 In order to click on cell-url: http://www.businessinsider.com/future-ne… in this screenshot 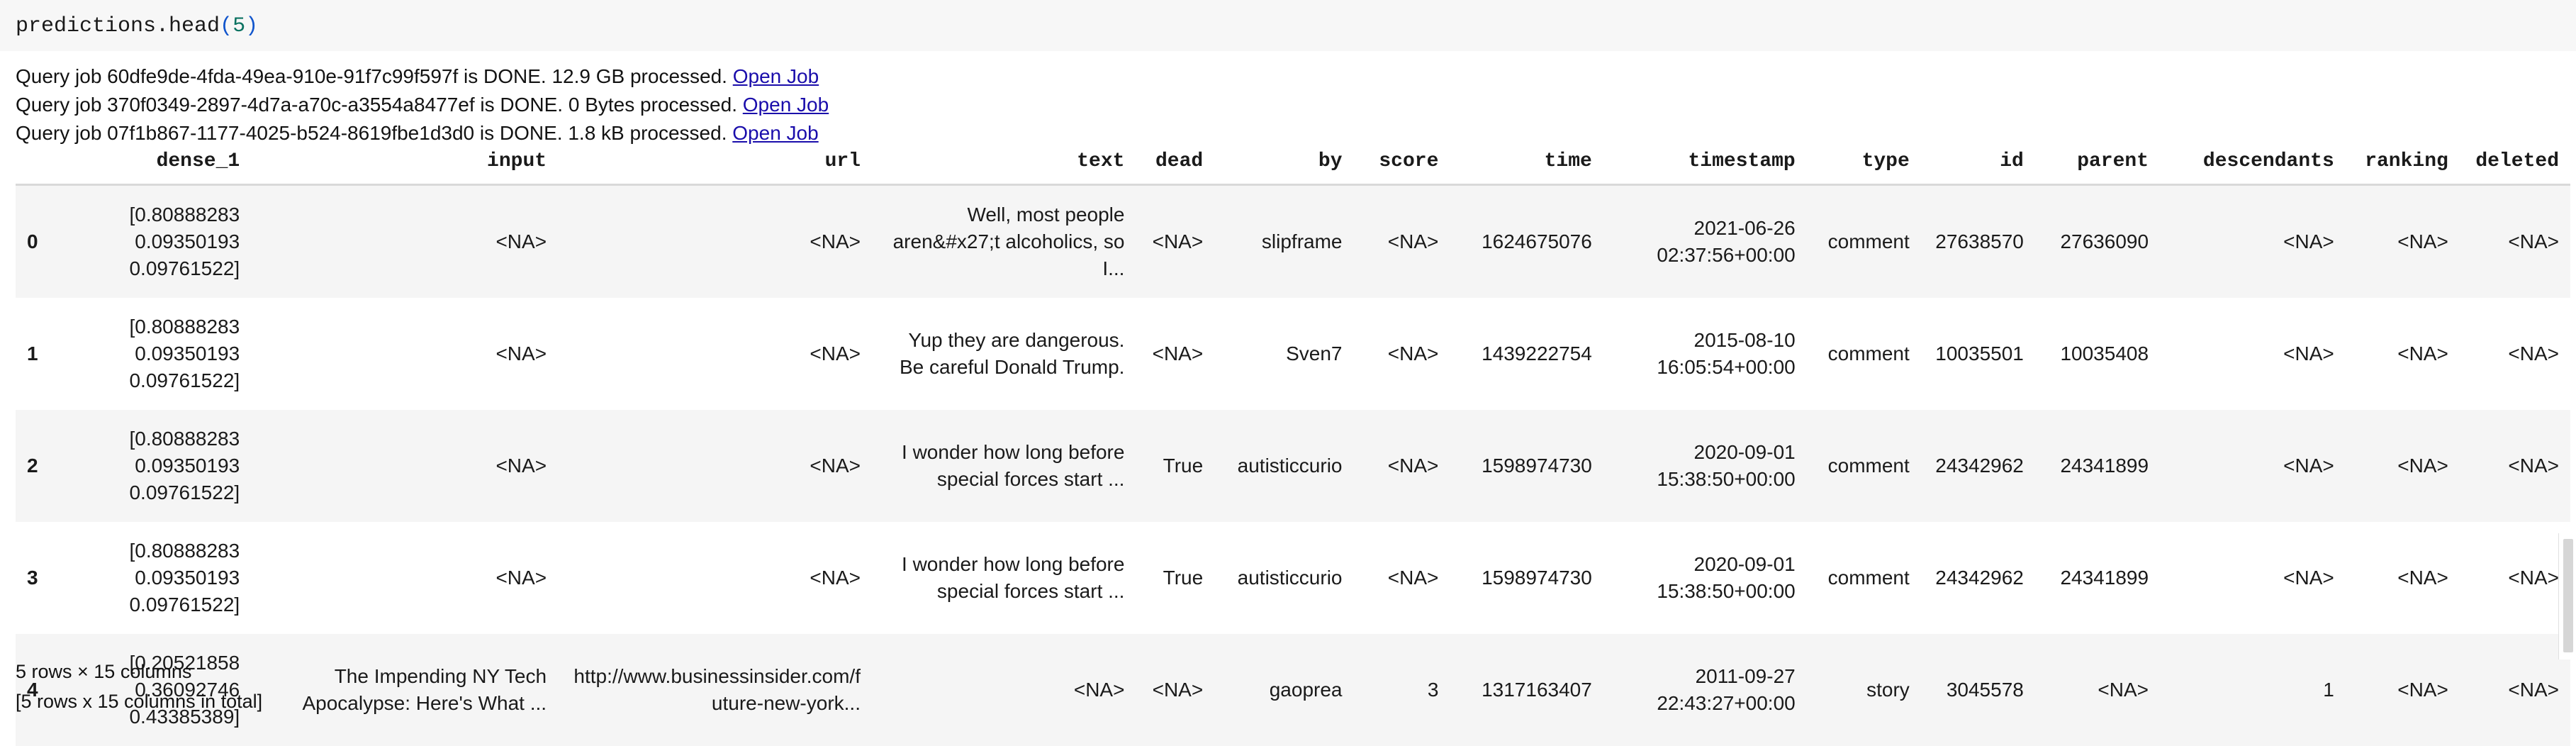, I will do `click(715, 690)`.